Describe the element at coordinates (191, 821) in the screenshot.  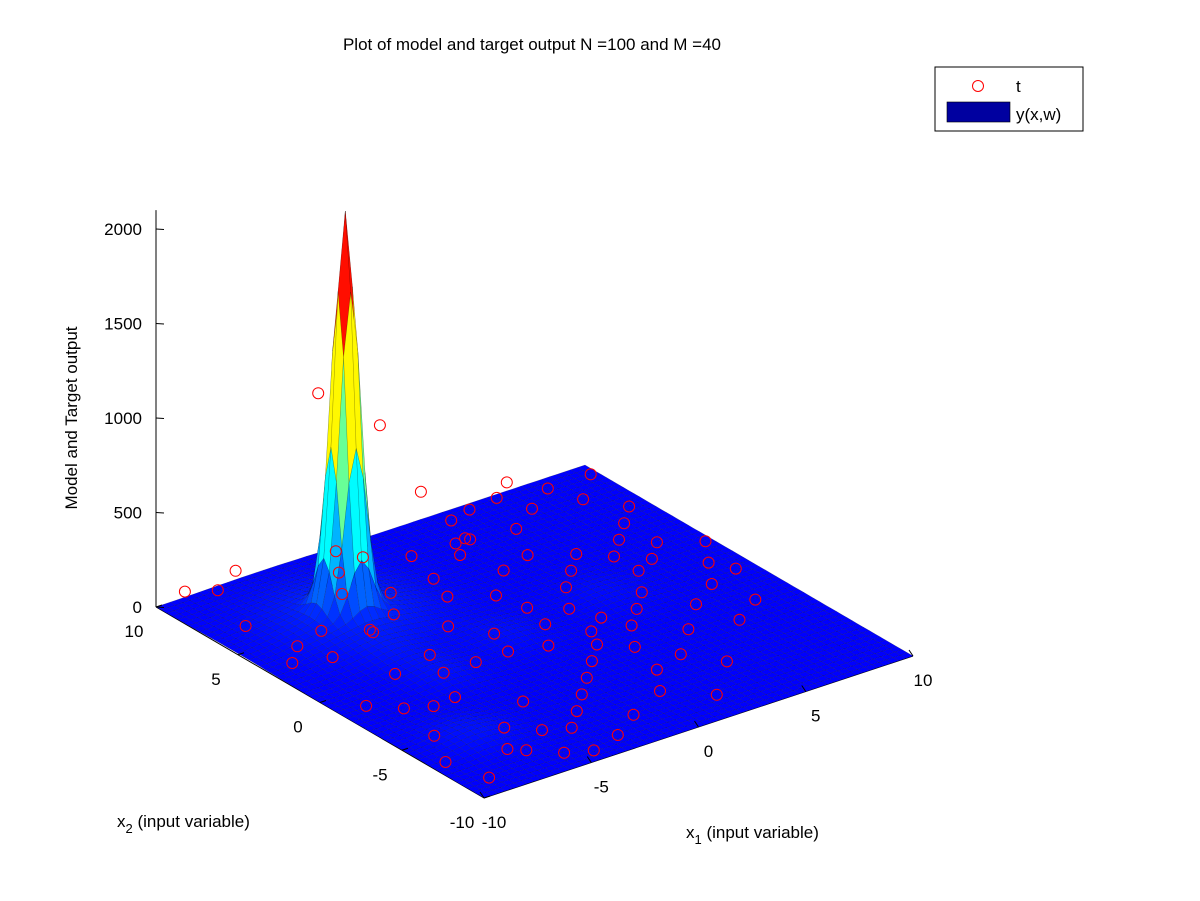
I see `y-axis-label-rest: (input variable)` at that location.